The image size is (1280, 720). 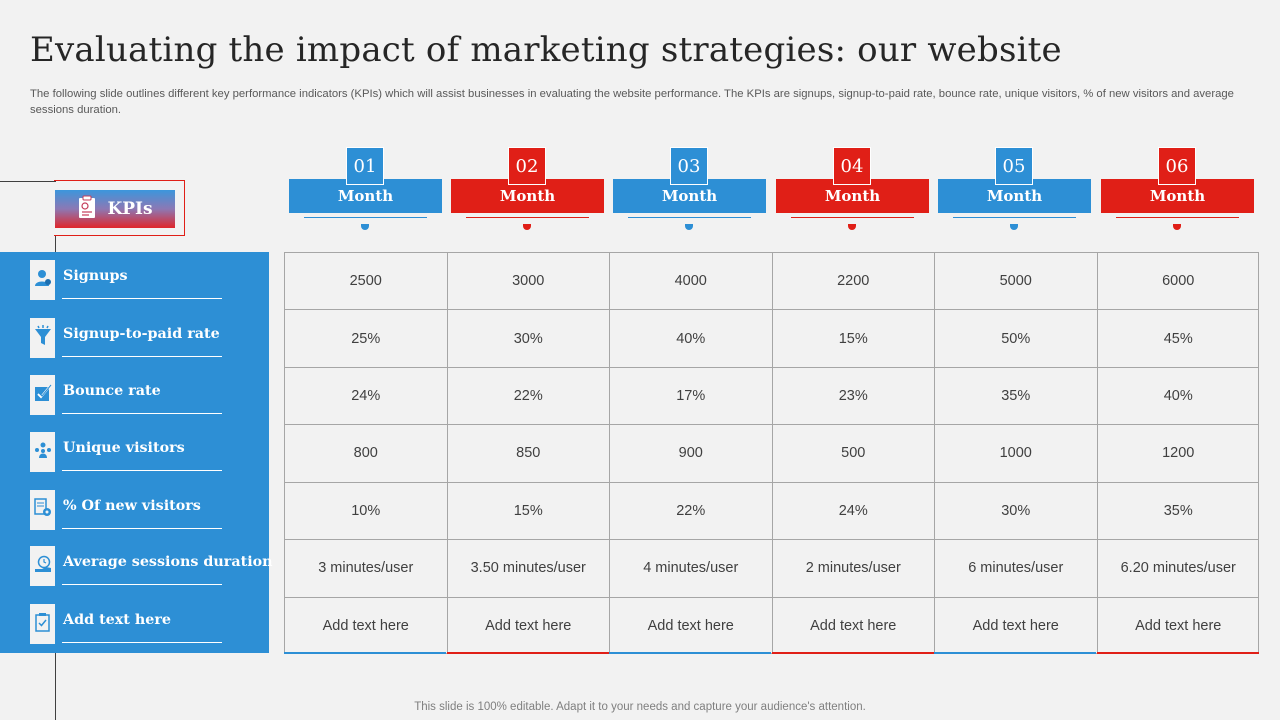 What do you see at coordinates (1177, 568) in the screenshot?
I see `table-cell: 6.20 minutes/user` at bounding box center [1177, 568].